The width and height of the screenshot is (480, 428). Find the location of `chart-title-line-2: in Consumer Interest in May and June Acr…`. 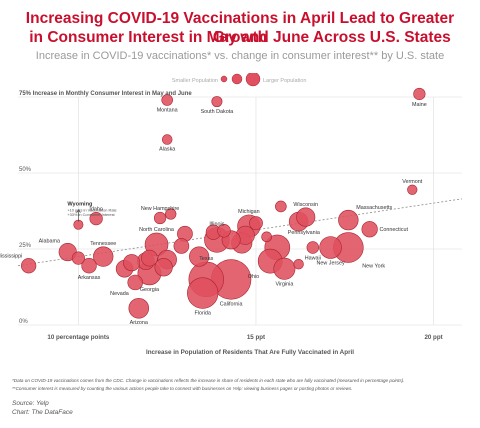

chart-title-line-2: in Consumer Interest in May and June Acr… is located at coordinates (240, 37).